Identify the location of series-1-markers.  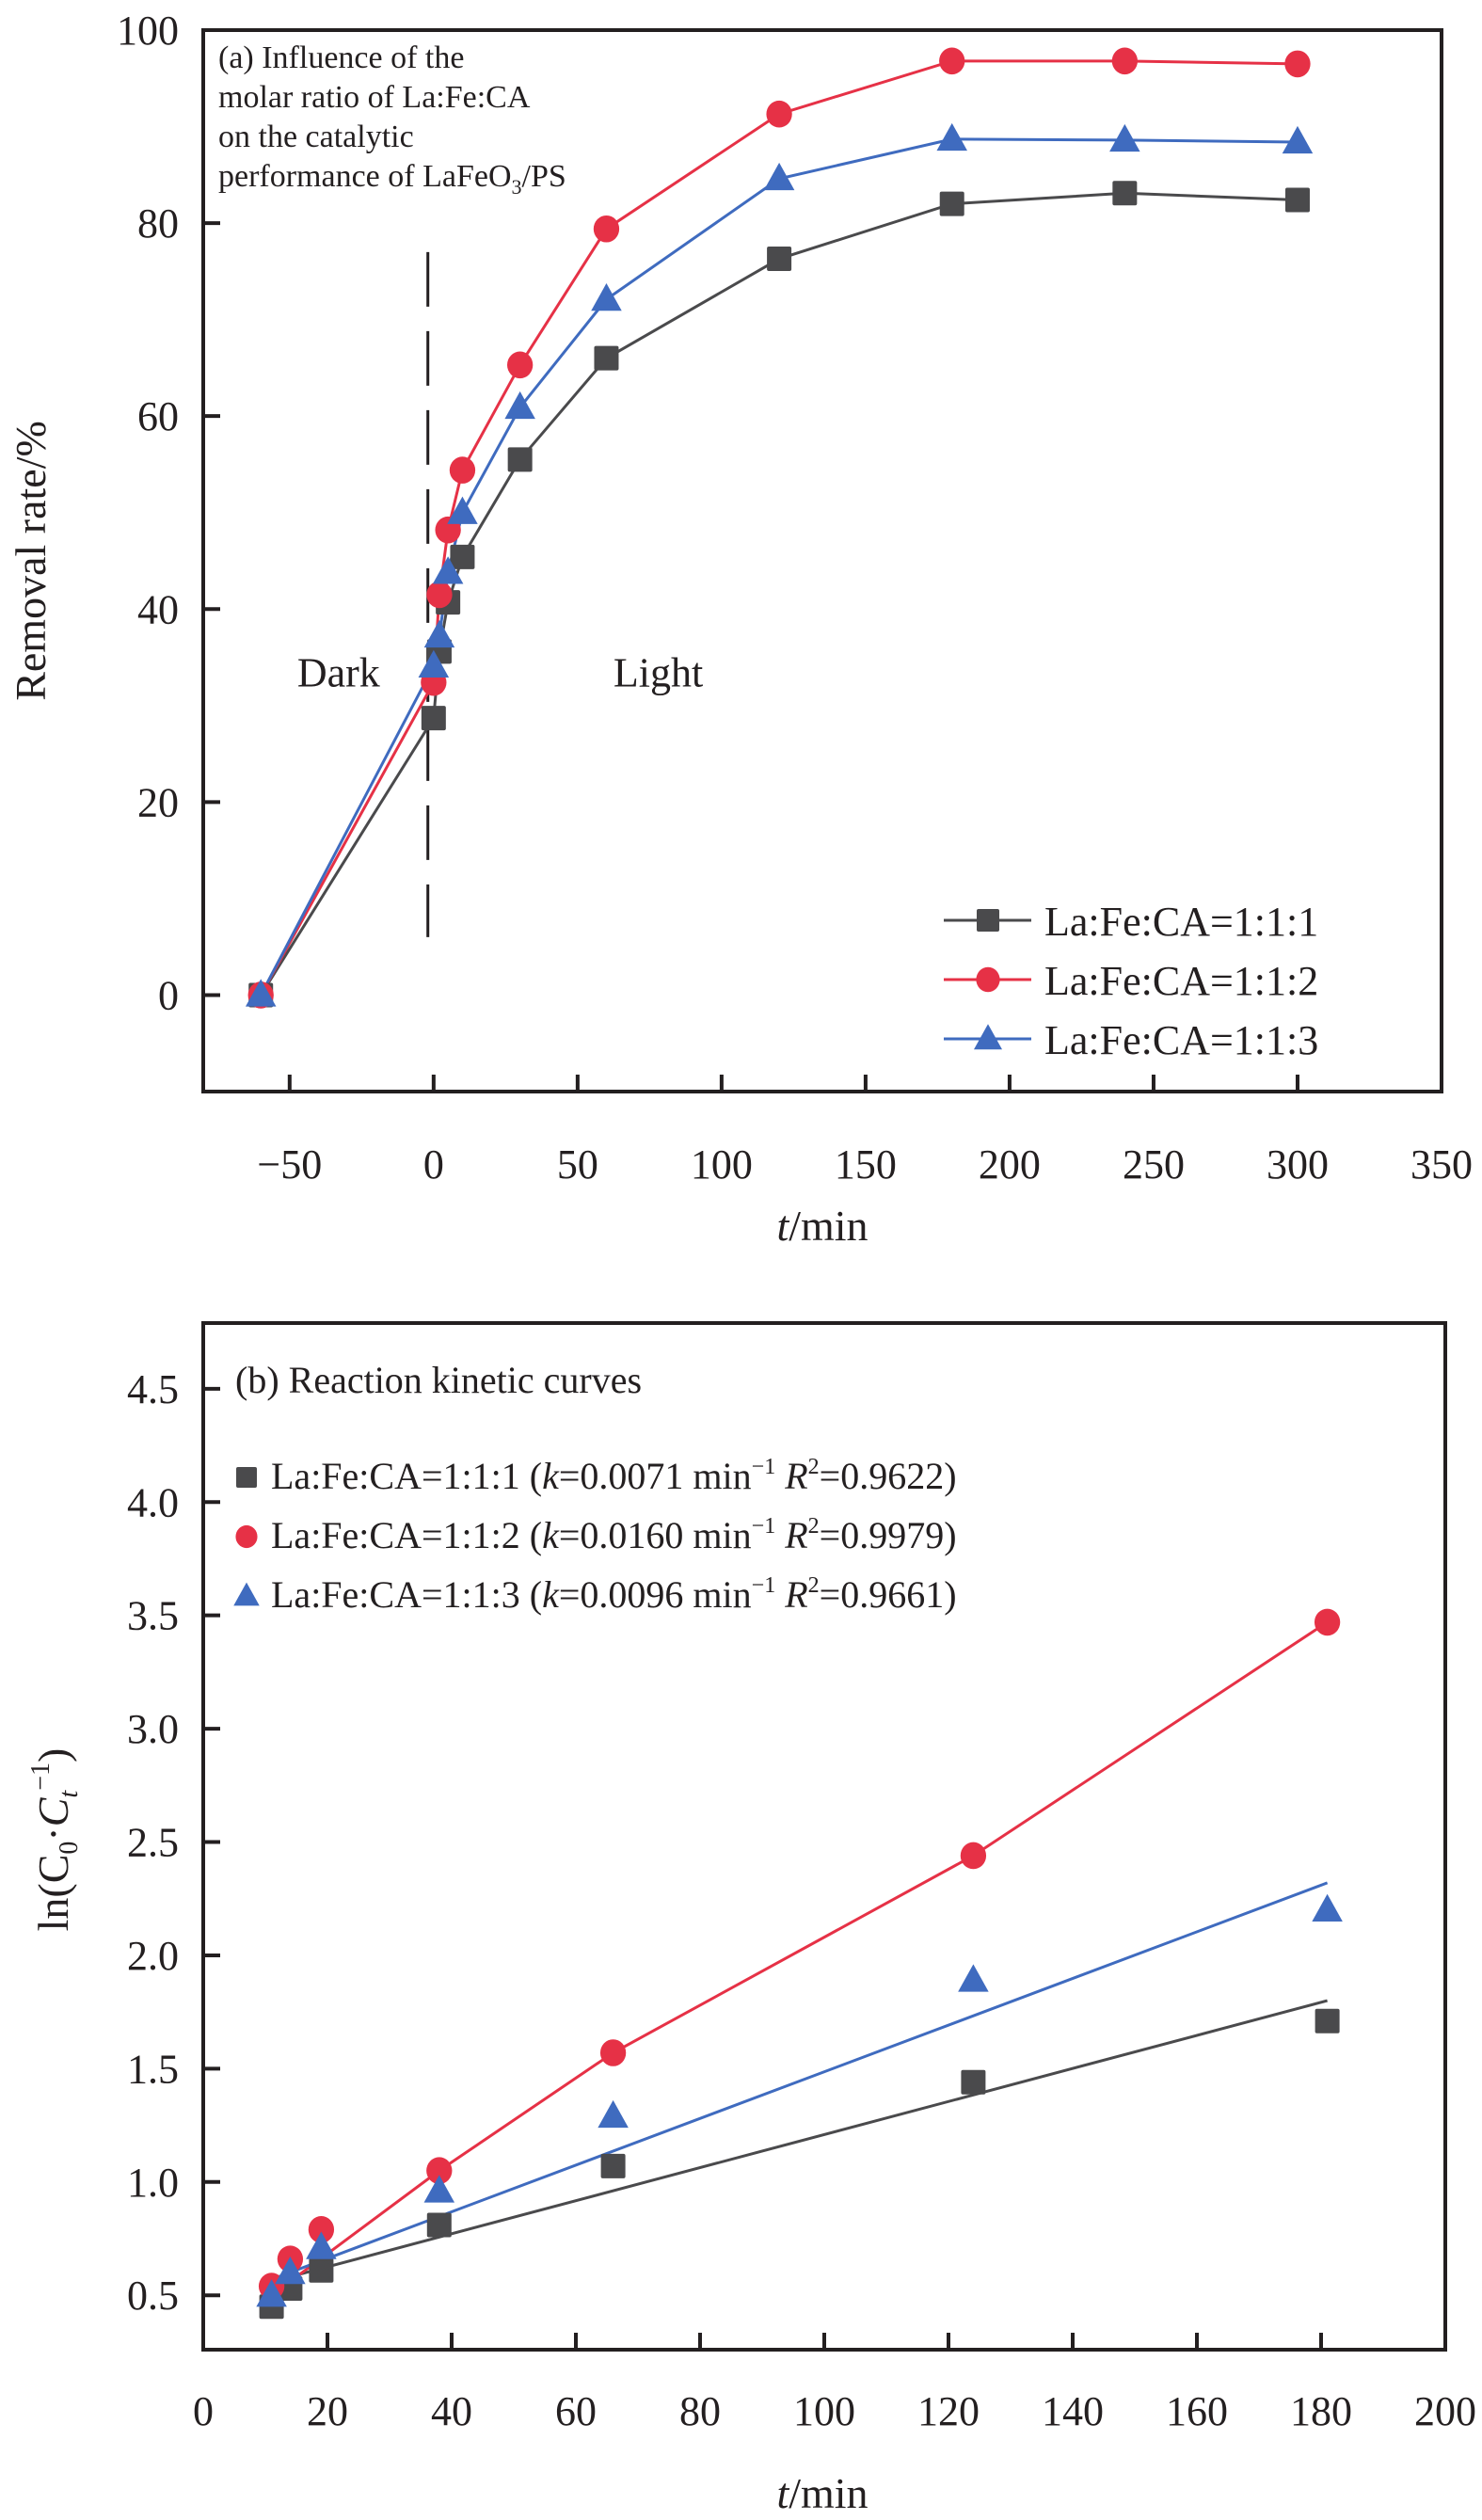
(800, 2164).